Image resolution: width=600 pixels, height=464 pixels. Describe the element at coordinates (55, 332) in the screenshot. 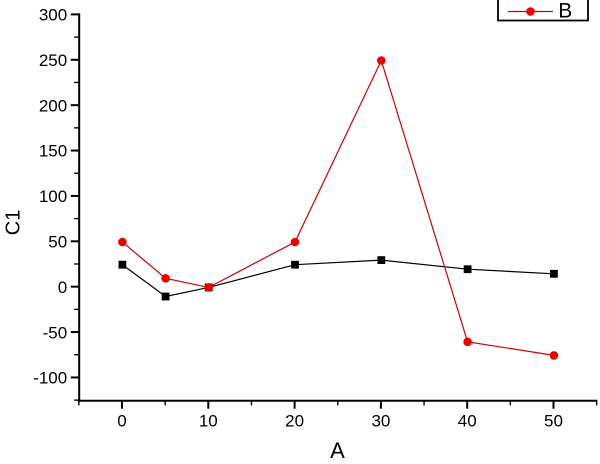

I see `svg-text: -50` at that location.